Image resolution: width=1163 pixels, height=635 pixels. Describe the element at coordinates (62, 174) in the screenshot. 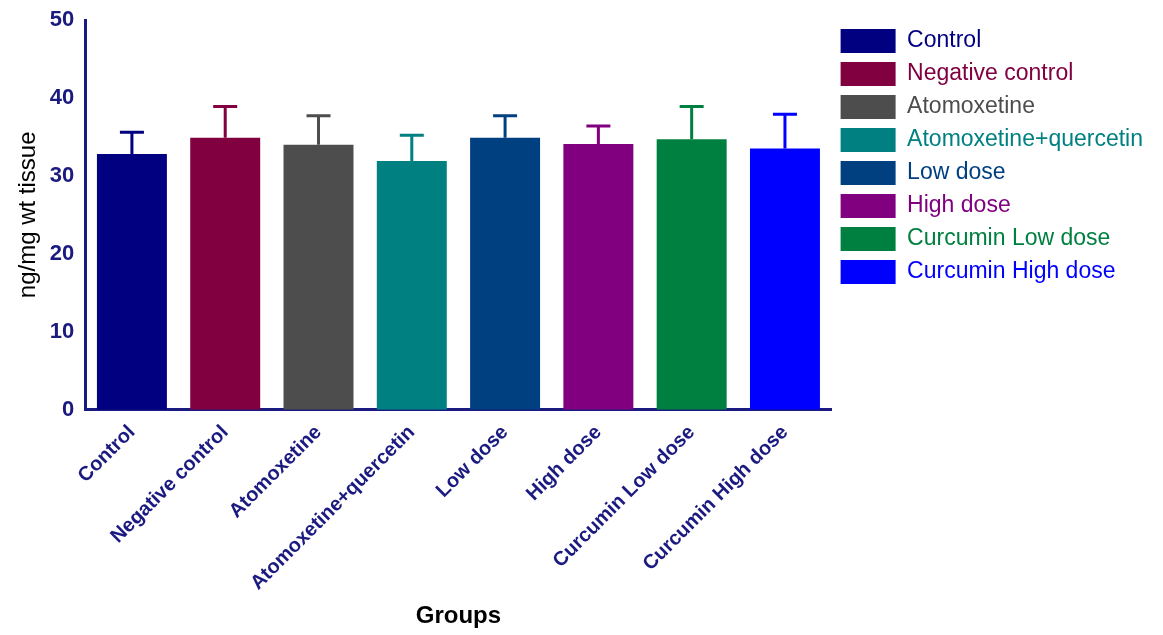

I see `y-tick-label: 30` at that location.